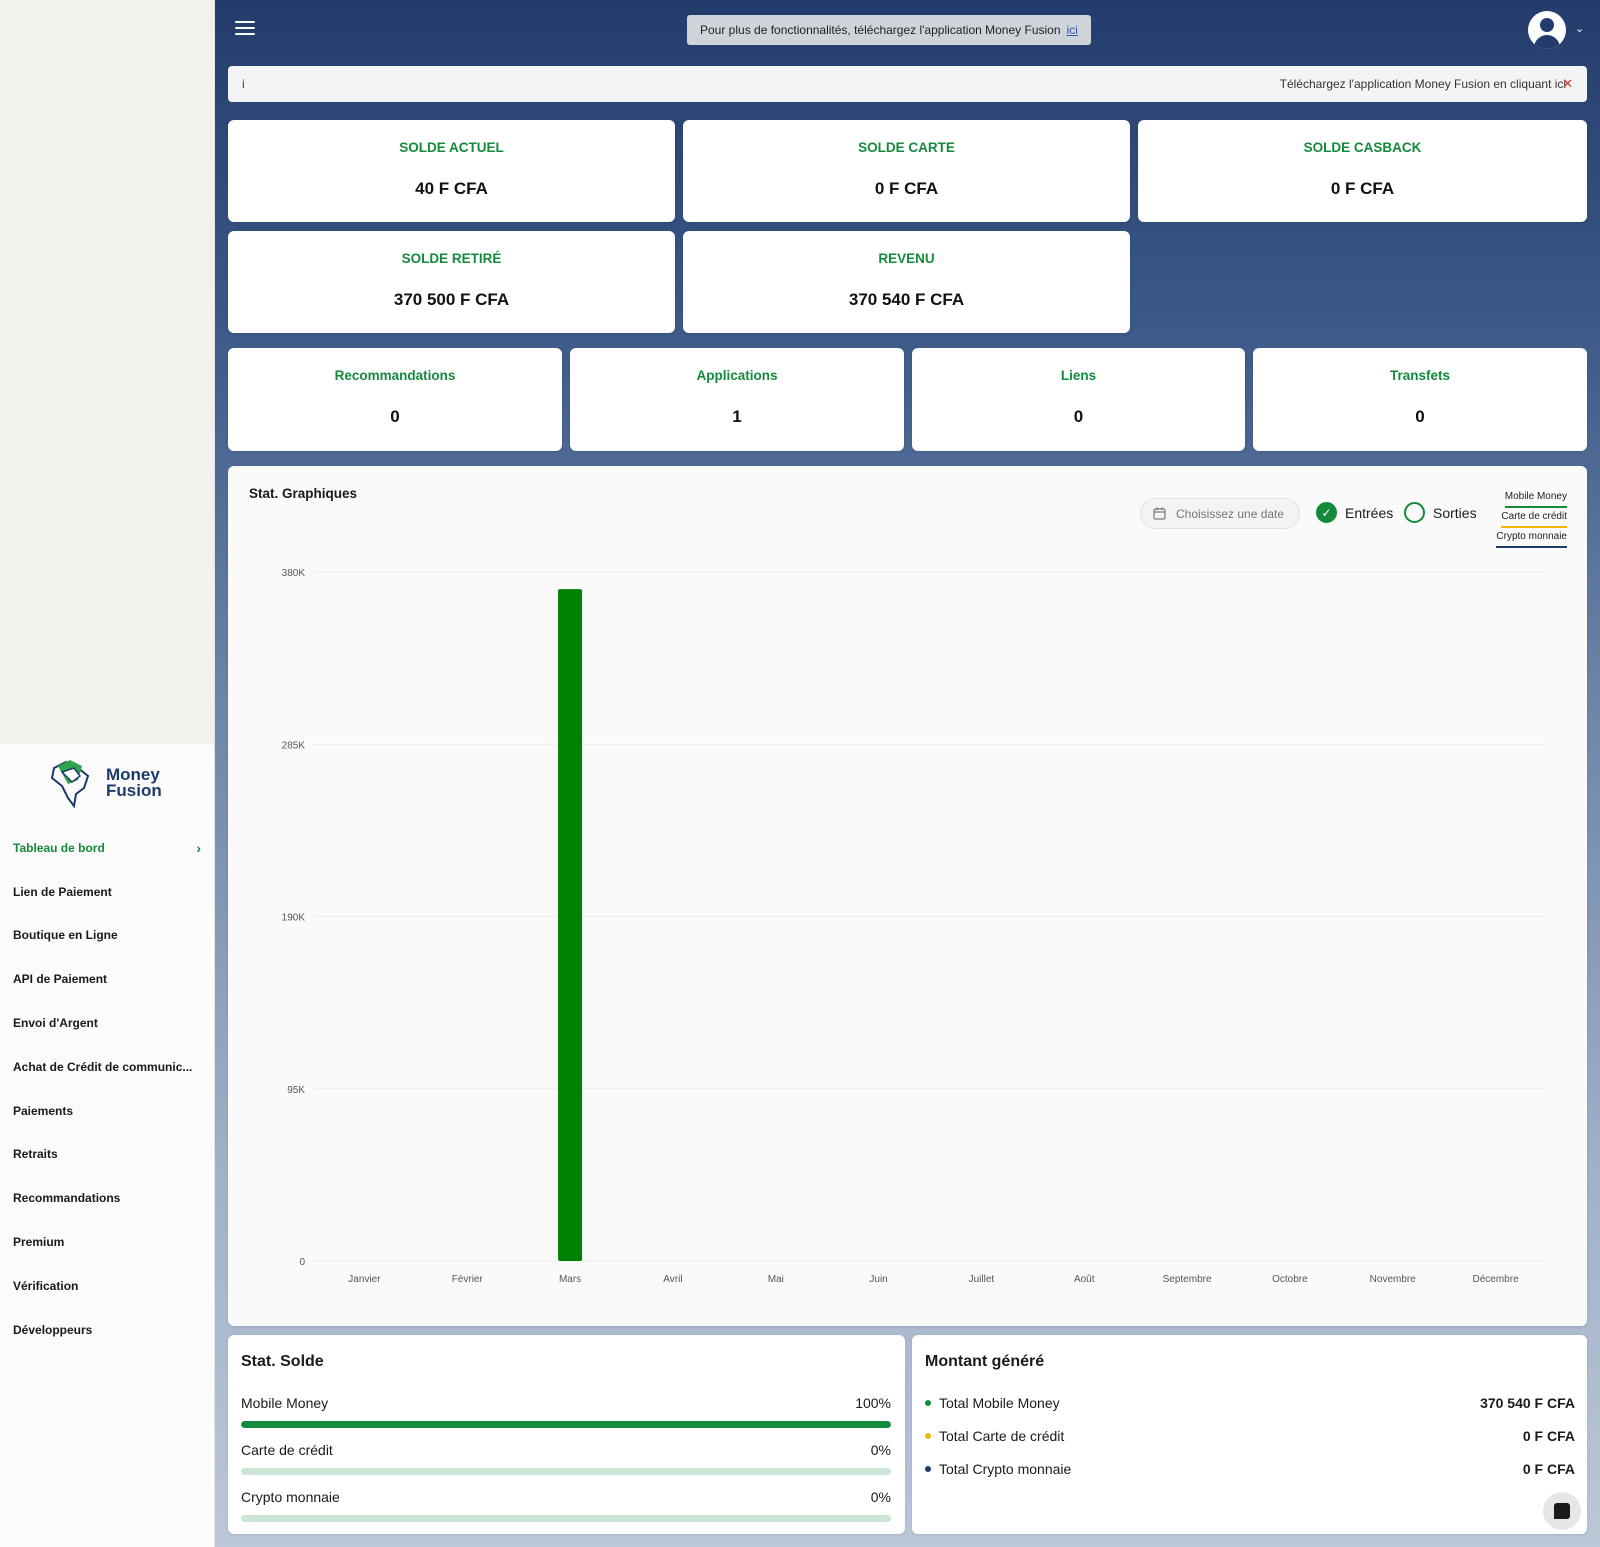  I want to click on close-icon: ✕, so click(1567, 83).